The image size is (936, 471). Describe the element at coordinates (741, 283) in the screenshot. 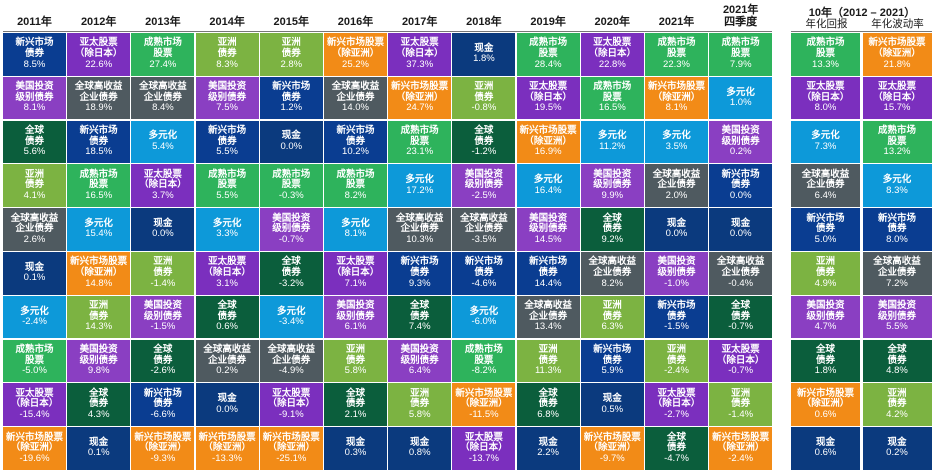

I see `cell-return-value: -0.4%` at that location.